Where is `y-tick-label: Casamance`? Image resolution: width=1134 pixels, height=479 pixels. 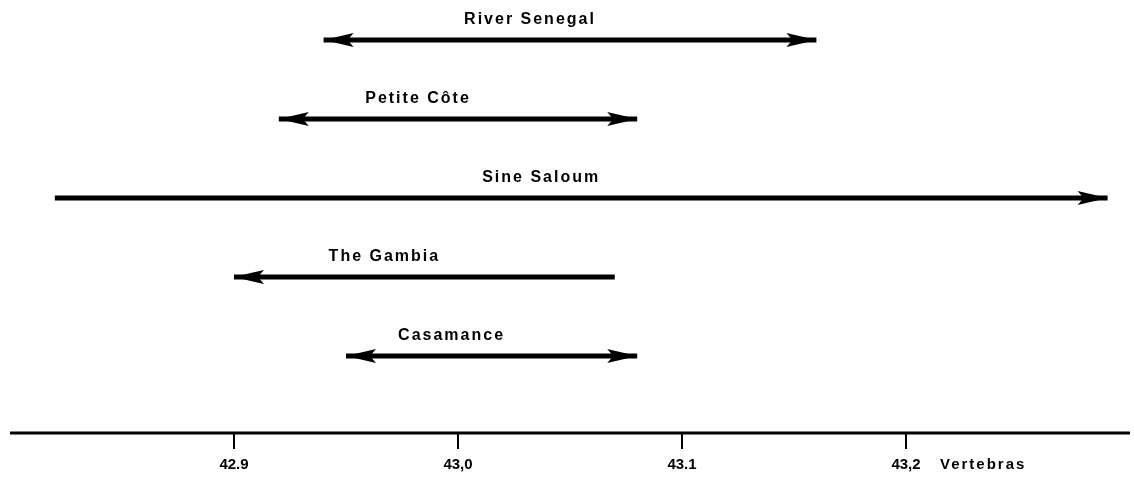 y-tick-label: Casamance is located at coordinates (452, 334).